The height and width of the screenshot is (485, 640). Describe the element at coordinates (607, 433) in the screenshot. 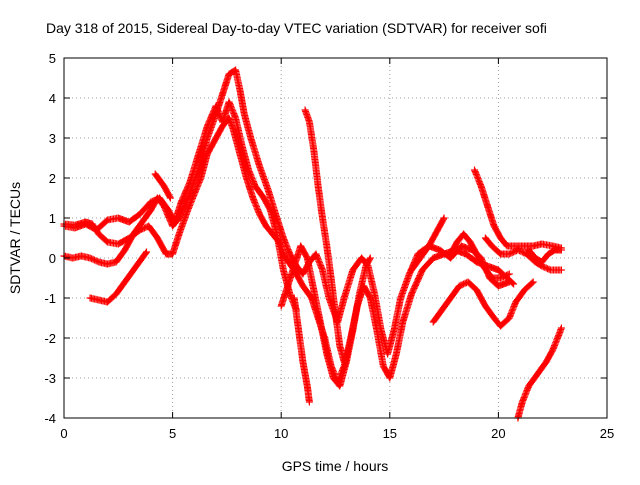

I see `x-tick-label: 25` at that location.